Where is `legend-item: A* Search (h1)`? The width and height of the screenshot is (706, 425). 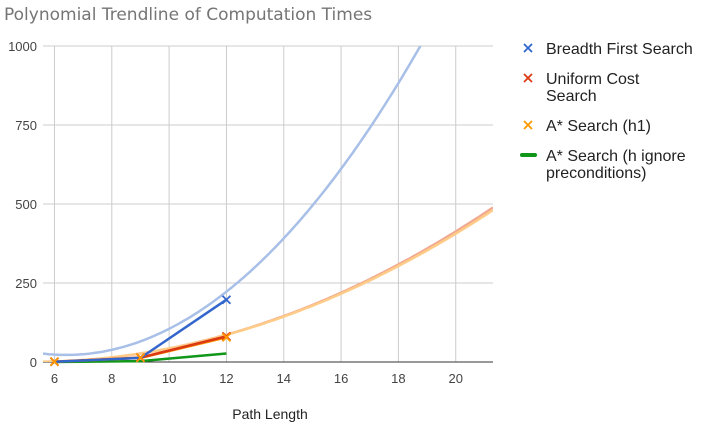 legend-item: A* Search (h1) is located at coordinates (587, 126).